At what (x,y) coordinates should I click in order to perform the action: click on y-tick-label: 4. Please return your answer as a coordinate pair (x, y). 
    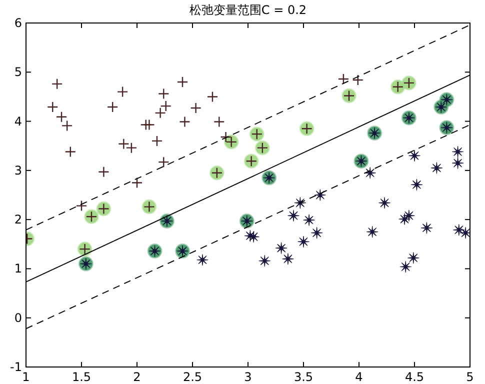
    Looking at the image, I should click on (18, 121).